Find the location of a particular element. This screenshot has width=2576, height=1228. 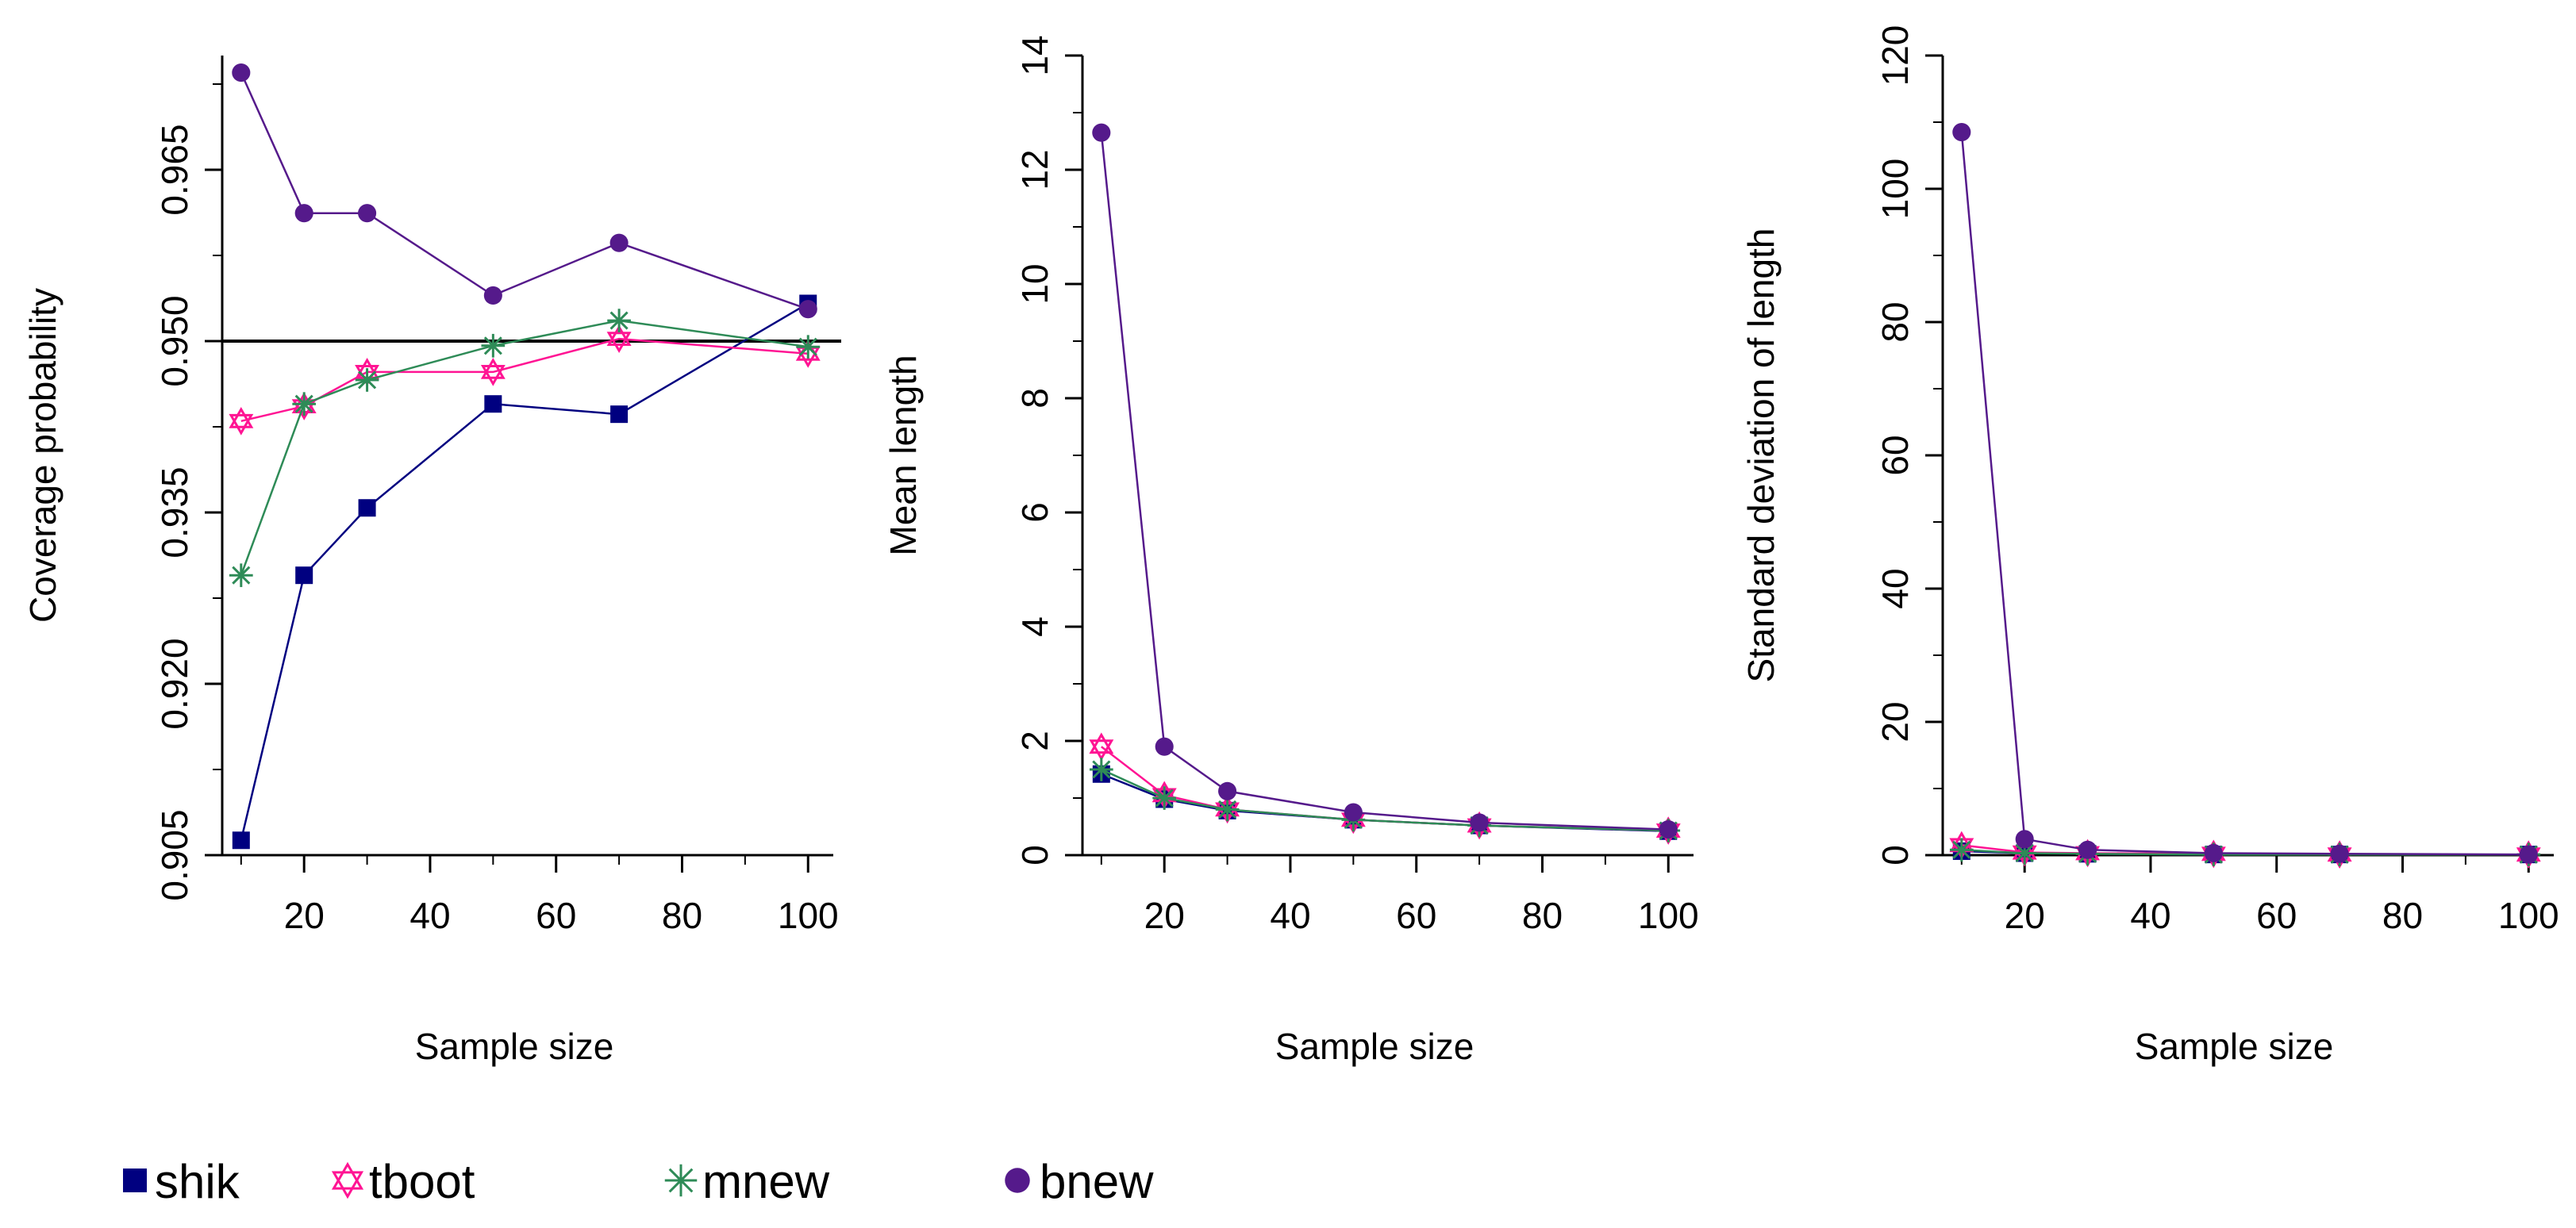

coverage-probability-series-layer is located at coordinates (525, 456).